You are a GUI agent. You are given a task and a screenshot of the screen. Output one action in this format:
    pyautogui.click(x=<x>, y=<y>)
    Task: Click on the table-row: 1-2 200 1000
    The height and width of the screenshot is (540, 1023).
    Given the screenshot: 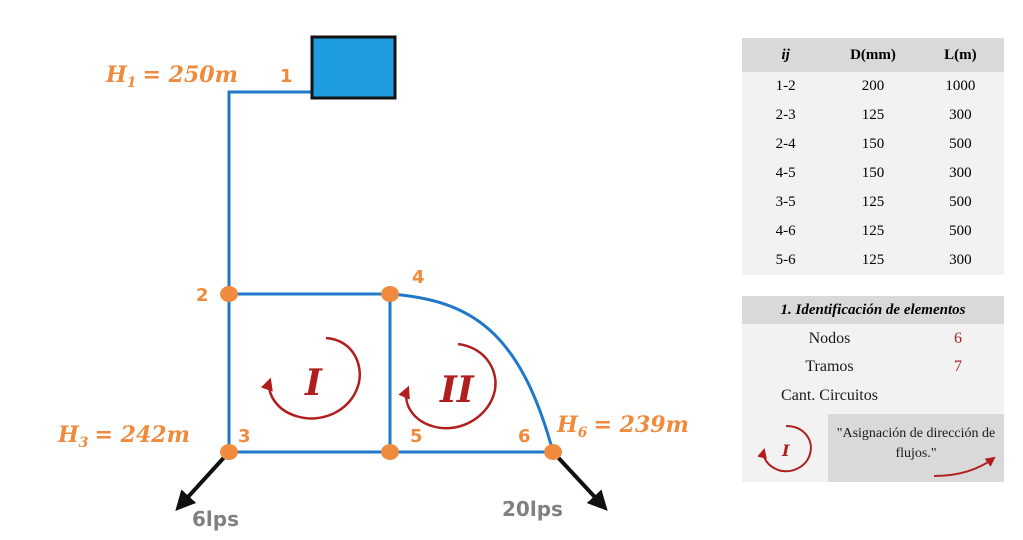 What is the action you would take?
    pyautogui.click(x=873, y=86)
    